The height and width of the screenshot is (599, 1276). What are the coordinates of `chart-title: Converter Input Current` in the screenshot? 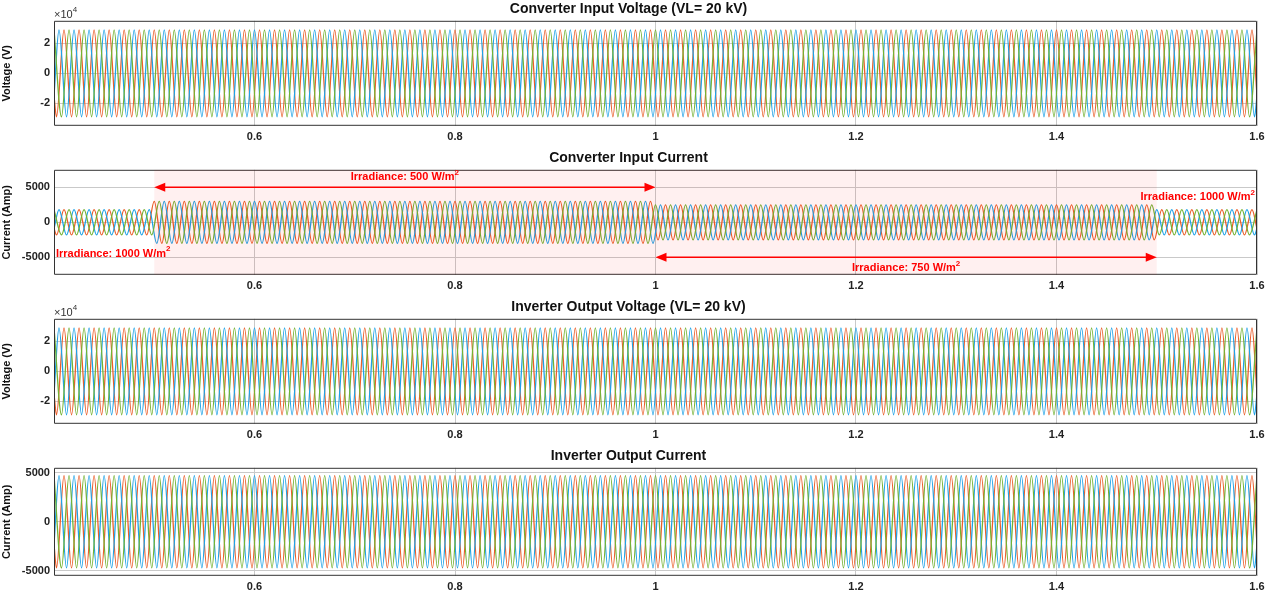 It's located at (629, 157).